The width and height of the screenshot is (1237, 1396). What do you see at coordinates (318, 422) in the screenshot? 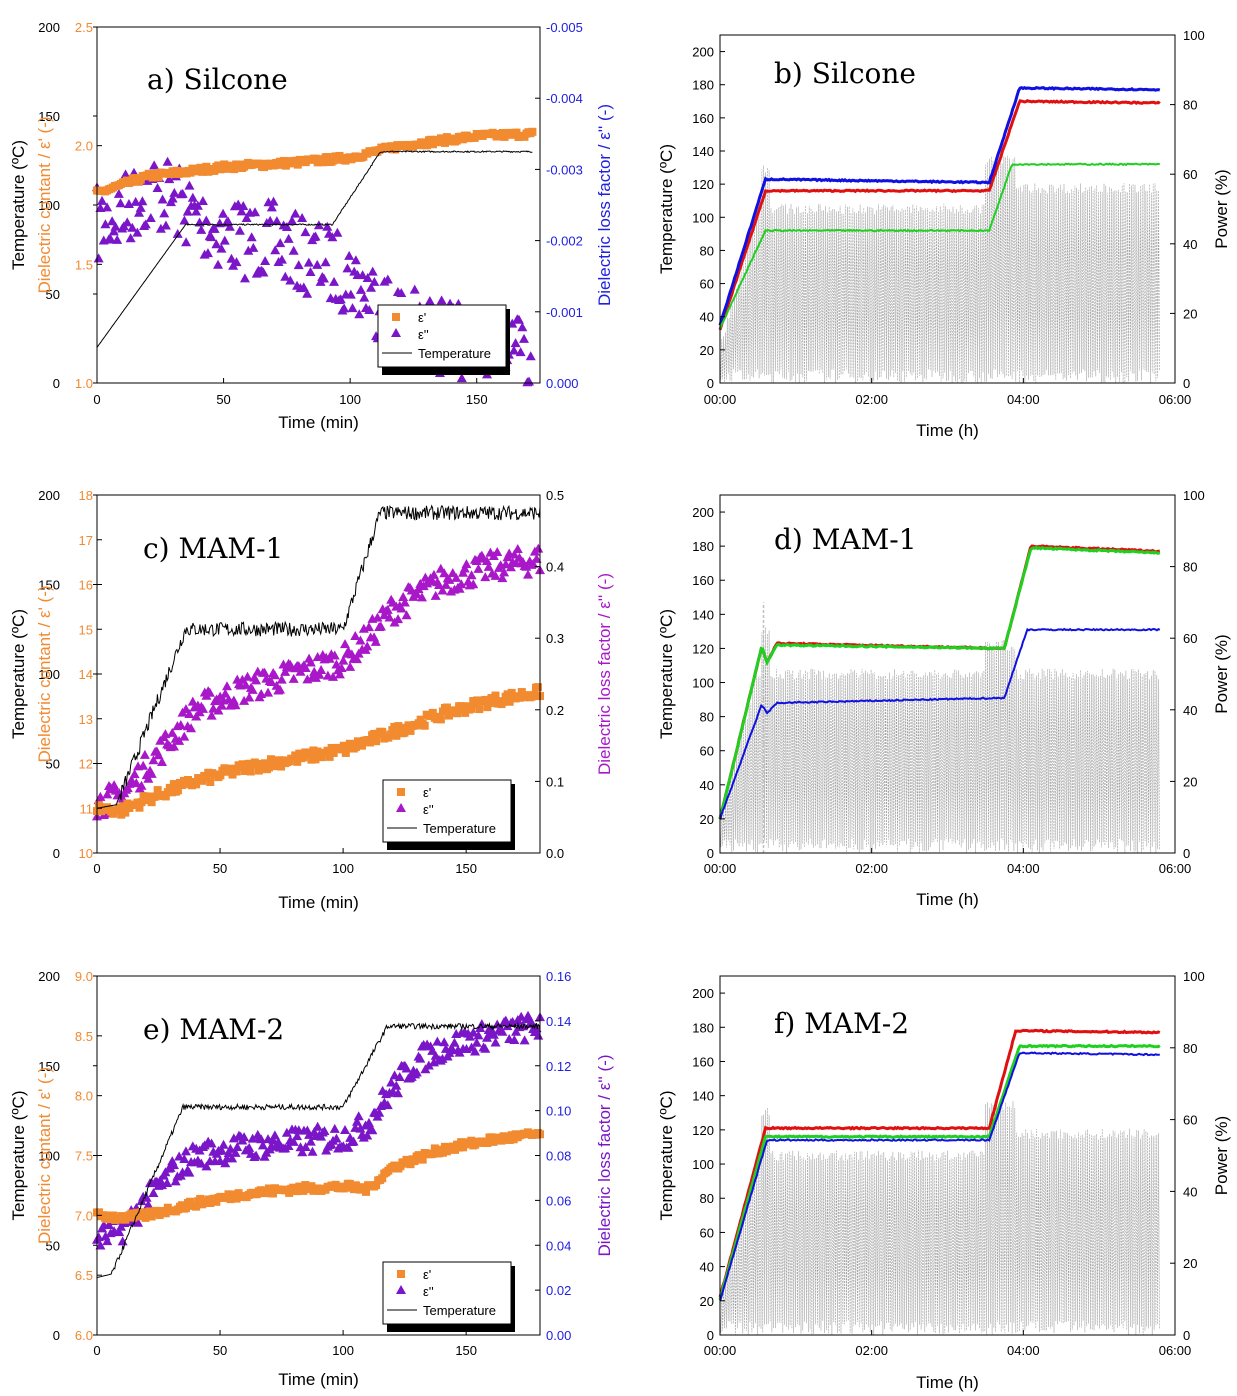
I see `x-axis-label: Time (min)` at bounding box center [318, 422].